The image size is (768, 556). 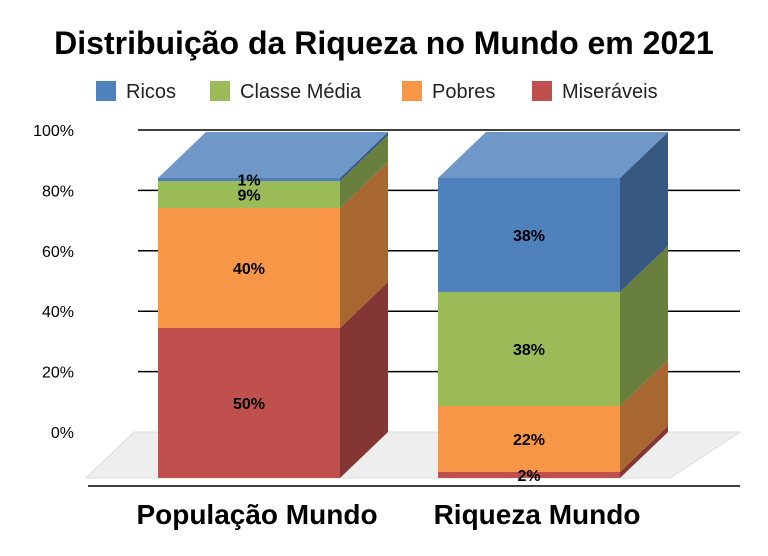 I want to click on legend-label: Miseráveis, so click(x=610, y=92).